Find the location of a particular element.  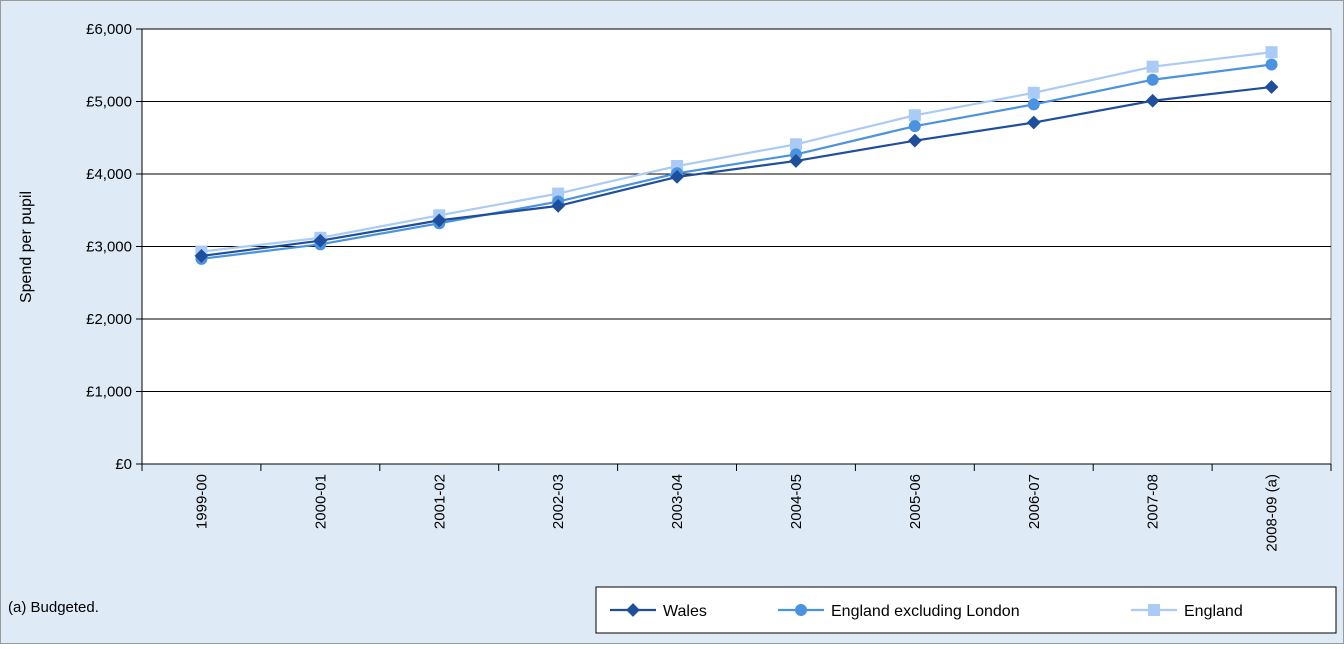

legend-box is located at coordinates (966, 610).